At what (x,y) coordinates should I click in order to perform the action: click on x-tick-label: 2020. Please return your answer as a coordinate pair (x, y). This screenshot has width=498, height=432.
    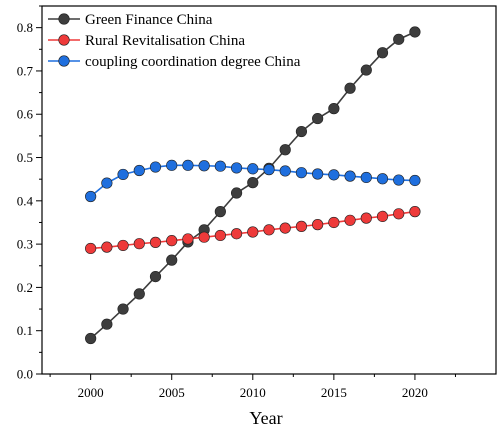
    Looking at the image, I should click on (415, 392).